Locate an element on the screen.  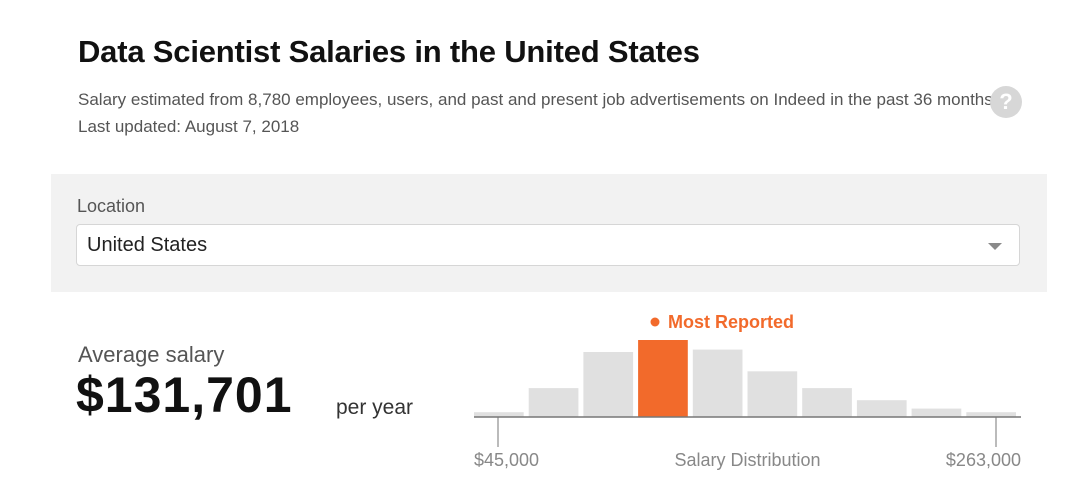
x-axis-title: Salary Distribution is located at coordinates (747, 460).